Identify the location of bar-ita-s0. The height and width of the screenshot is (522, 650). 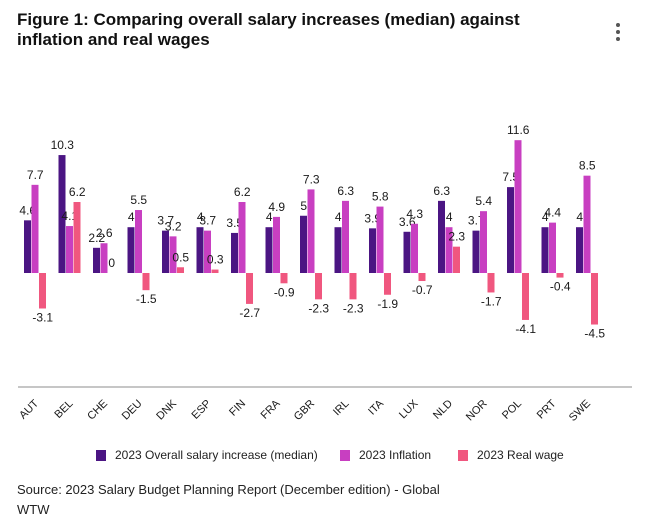
(372, 250).